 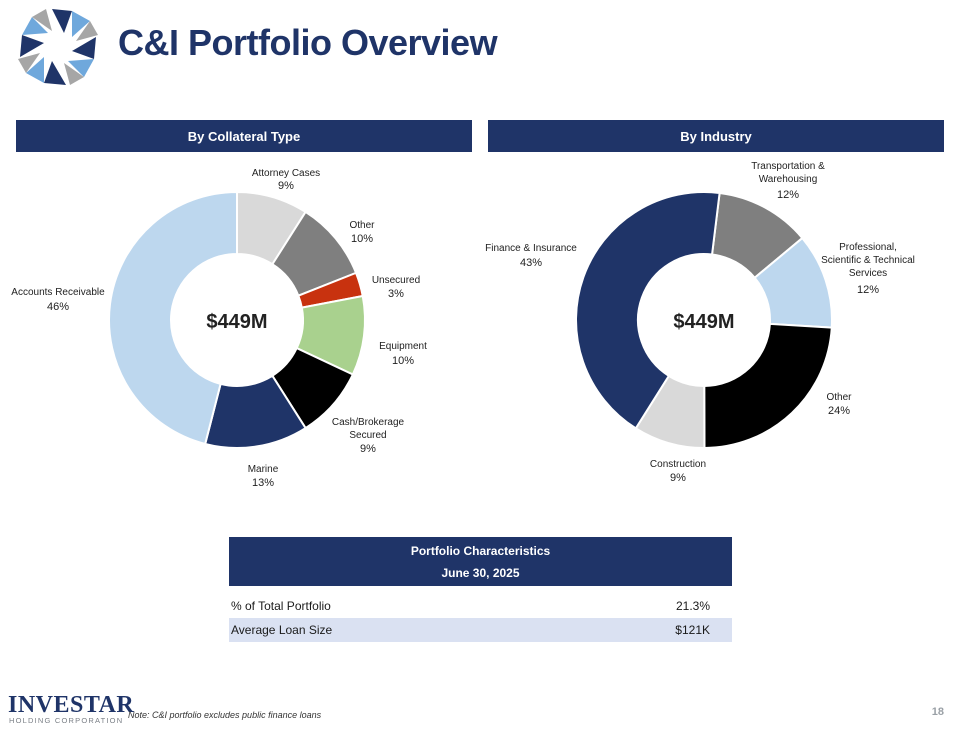 What do you see at coordinates (480, 572) in the screenshot?
I see `table-header-date: June 30, 2025` at bounding box center [480, 572].